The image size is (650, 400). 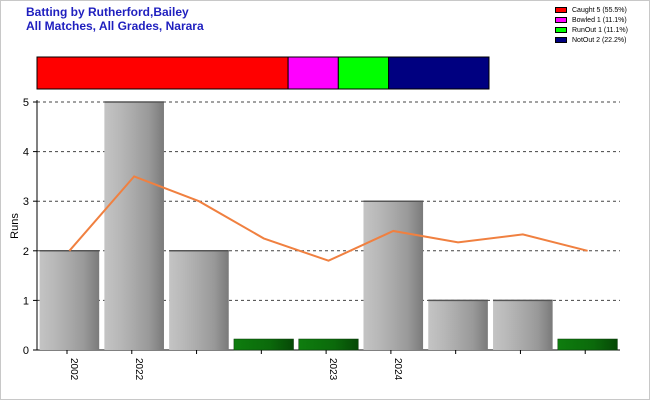 What do you see at coordinates (397, 369) in the screenshot?
I see `x-tick-label: 2024` at bounding box center [397, 369].